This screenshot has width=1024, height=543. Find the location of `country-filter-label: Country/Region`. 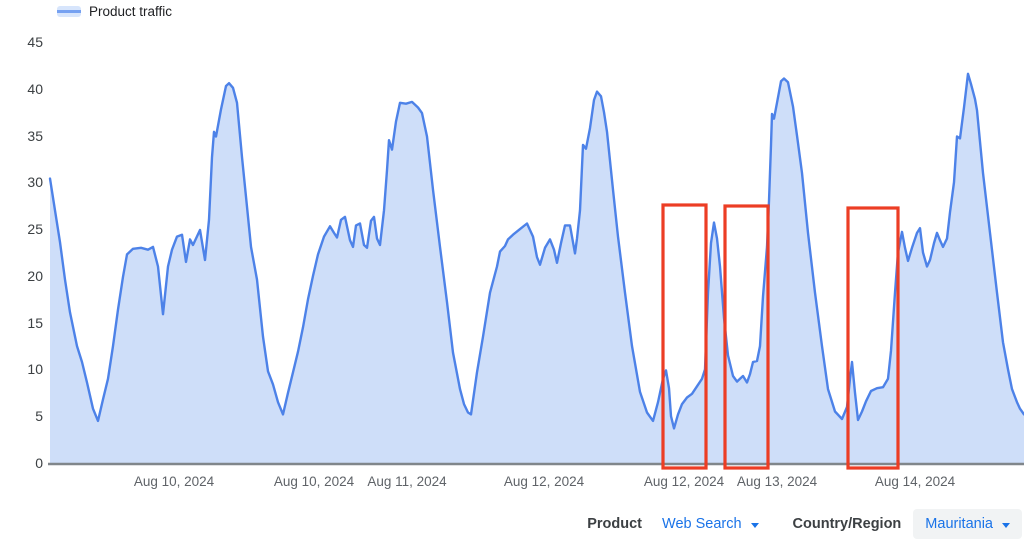

country-filter-label: Country/Region is located at coordinates (847, 524).